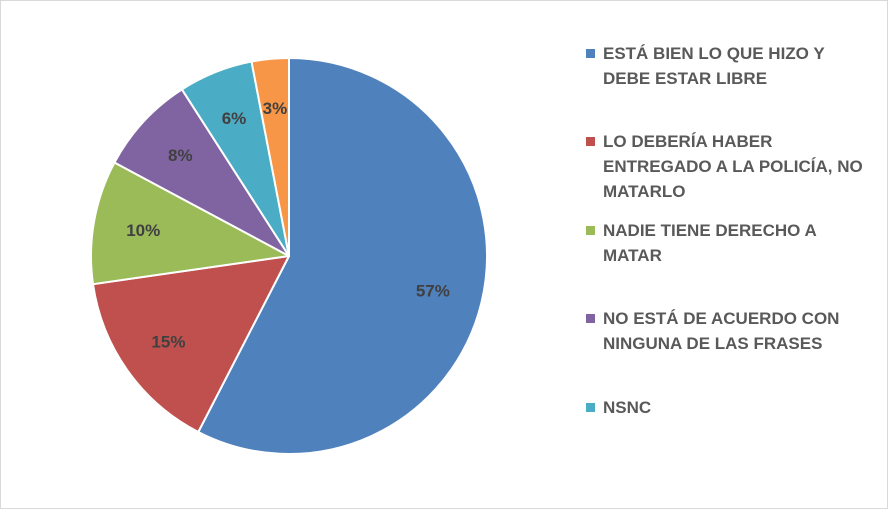  I want to click on slice-value-label-3: 8%, so click(180, 155).